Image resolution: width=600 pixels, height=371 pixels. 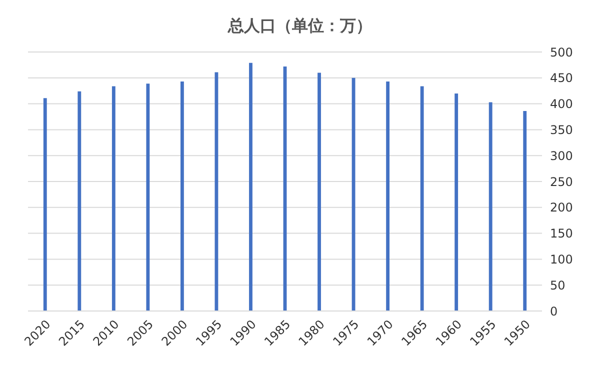 I want to click on y-tick-label: 400, so click(x=561, y=104).